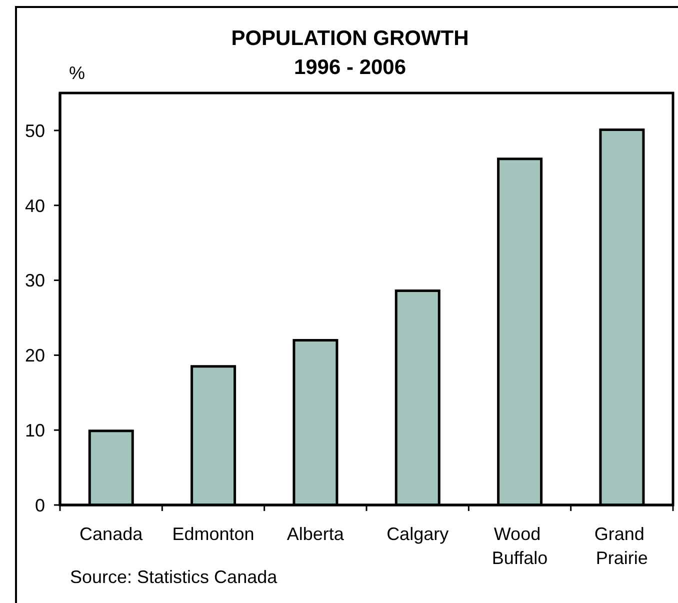 The width and height of the screenshot is (678, 603). I want to click on y-tick-label: 0, so click(39, 505).